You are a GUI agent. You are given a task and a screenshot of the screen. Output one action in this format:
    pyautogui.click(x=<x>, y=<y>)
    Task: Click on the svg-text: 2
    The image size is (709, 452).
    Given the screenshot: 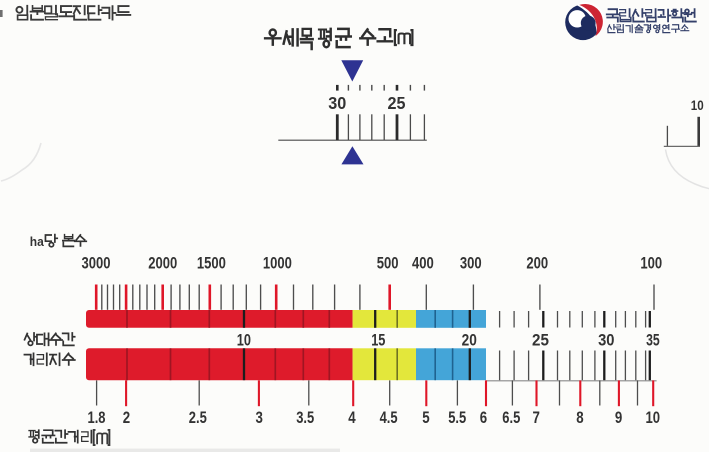 What is the action you would take?
    pyautogui.click(x=126, y=417)
    